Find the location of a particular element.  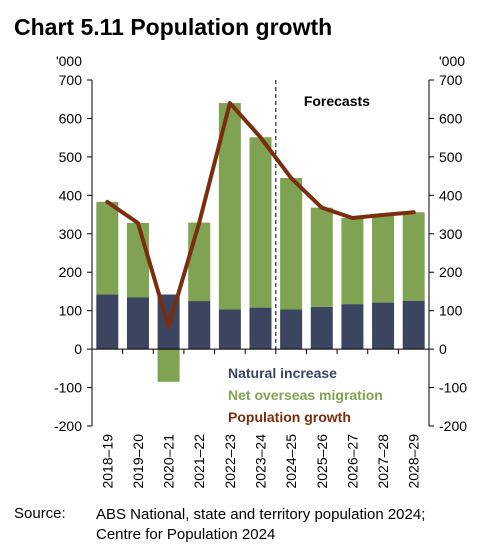

x-tick-label: 2019–20 is located at coordinates (138, 461).